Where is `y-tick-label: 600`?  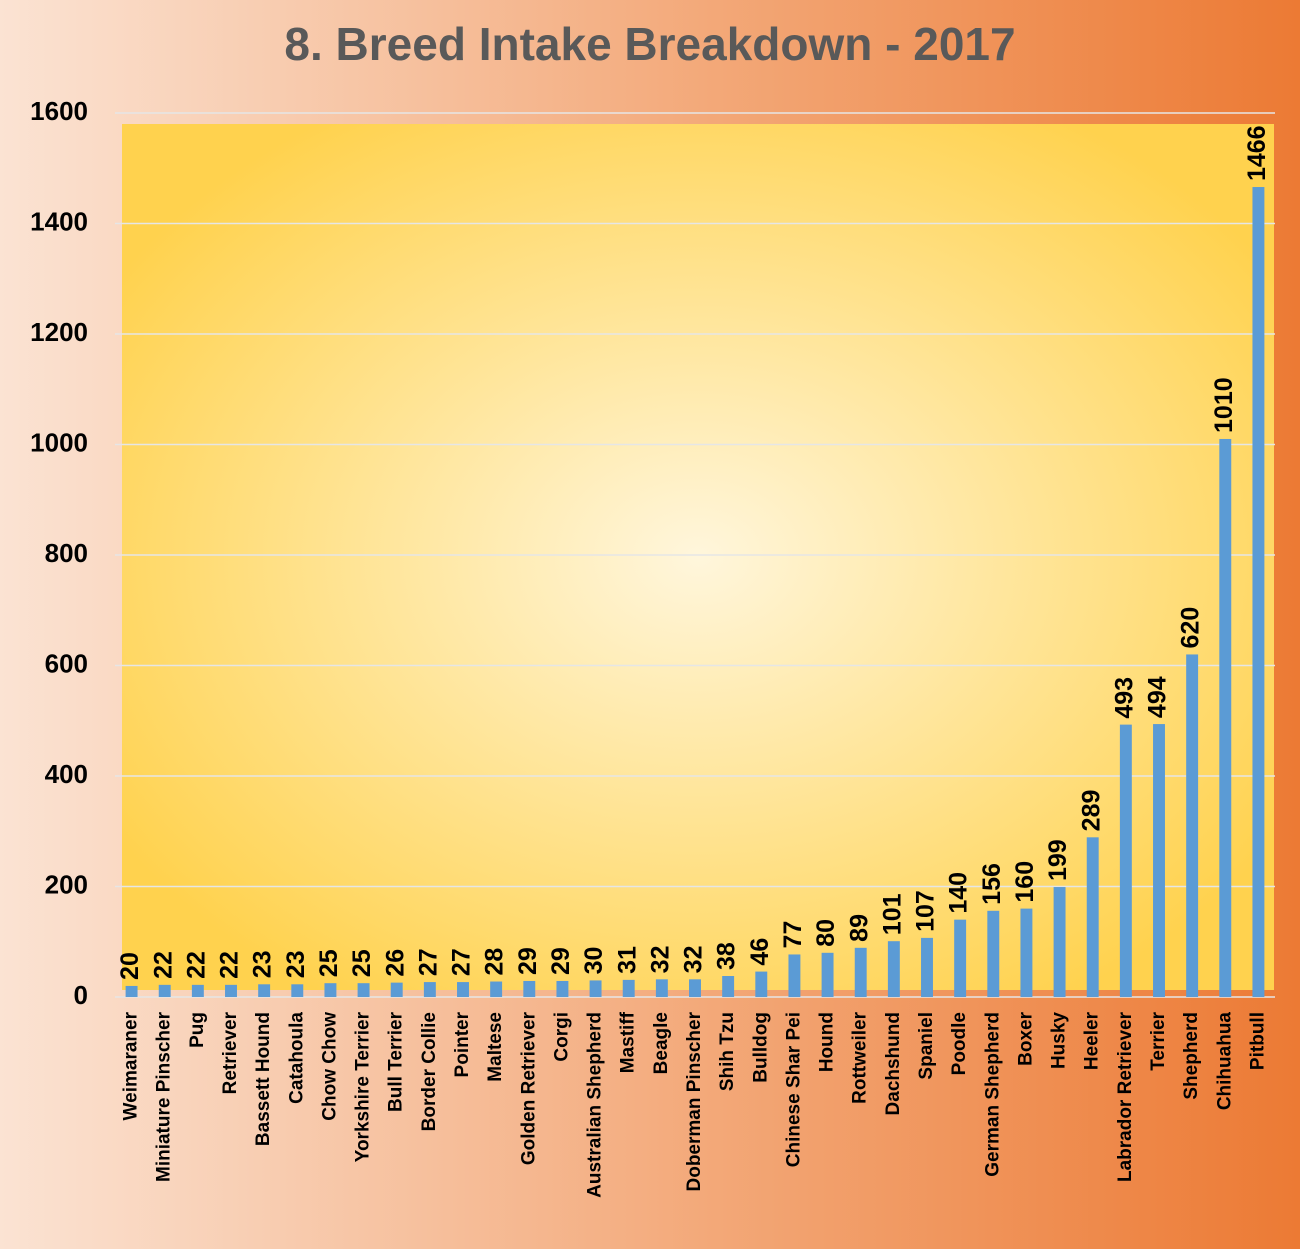 y-tick-label: 600 is located at coordinates (66, 663).